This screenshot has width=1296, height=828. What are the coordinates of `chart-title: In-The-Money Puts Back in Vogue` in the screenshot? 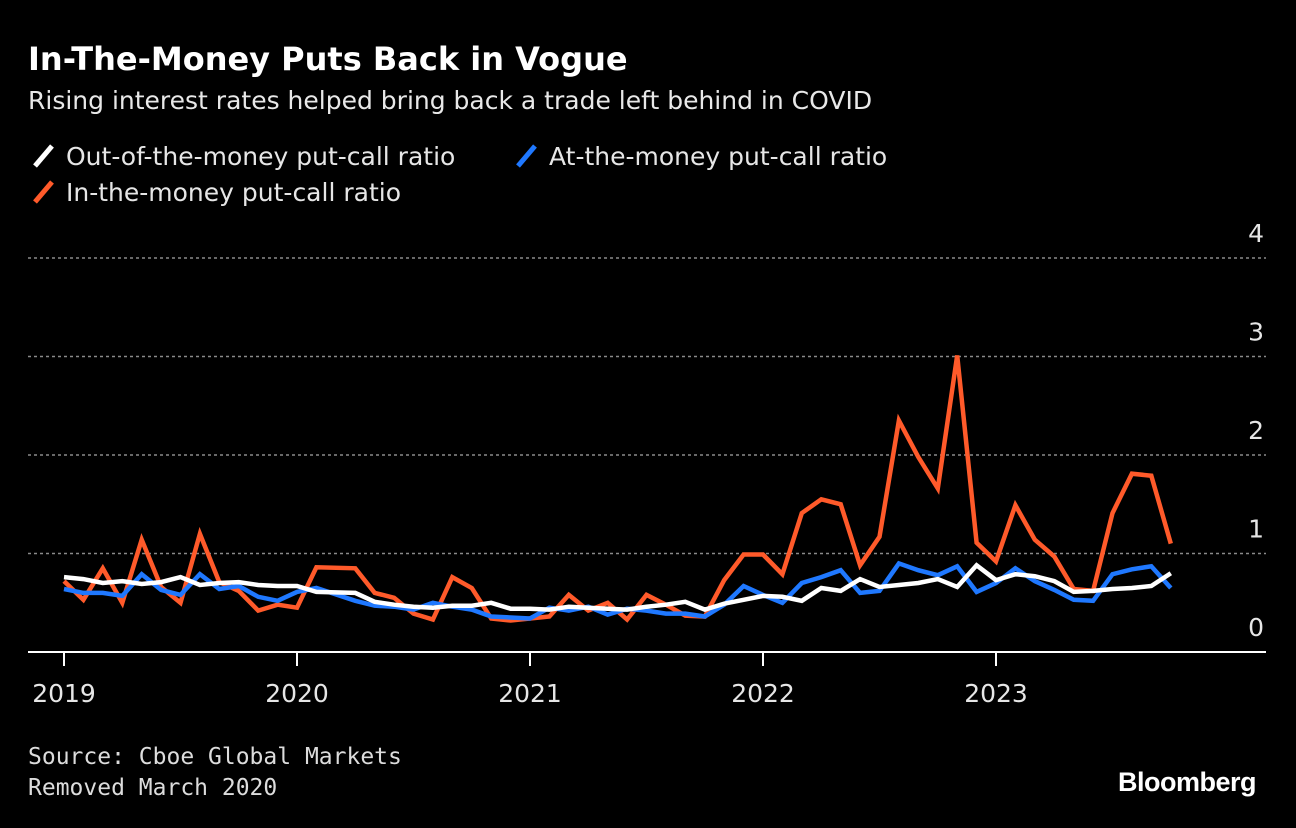 It's located at (328, 59).